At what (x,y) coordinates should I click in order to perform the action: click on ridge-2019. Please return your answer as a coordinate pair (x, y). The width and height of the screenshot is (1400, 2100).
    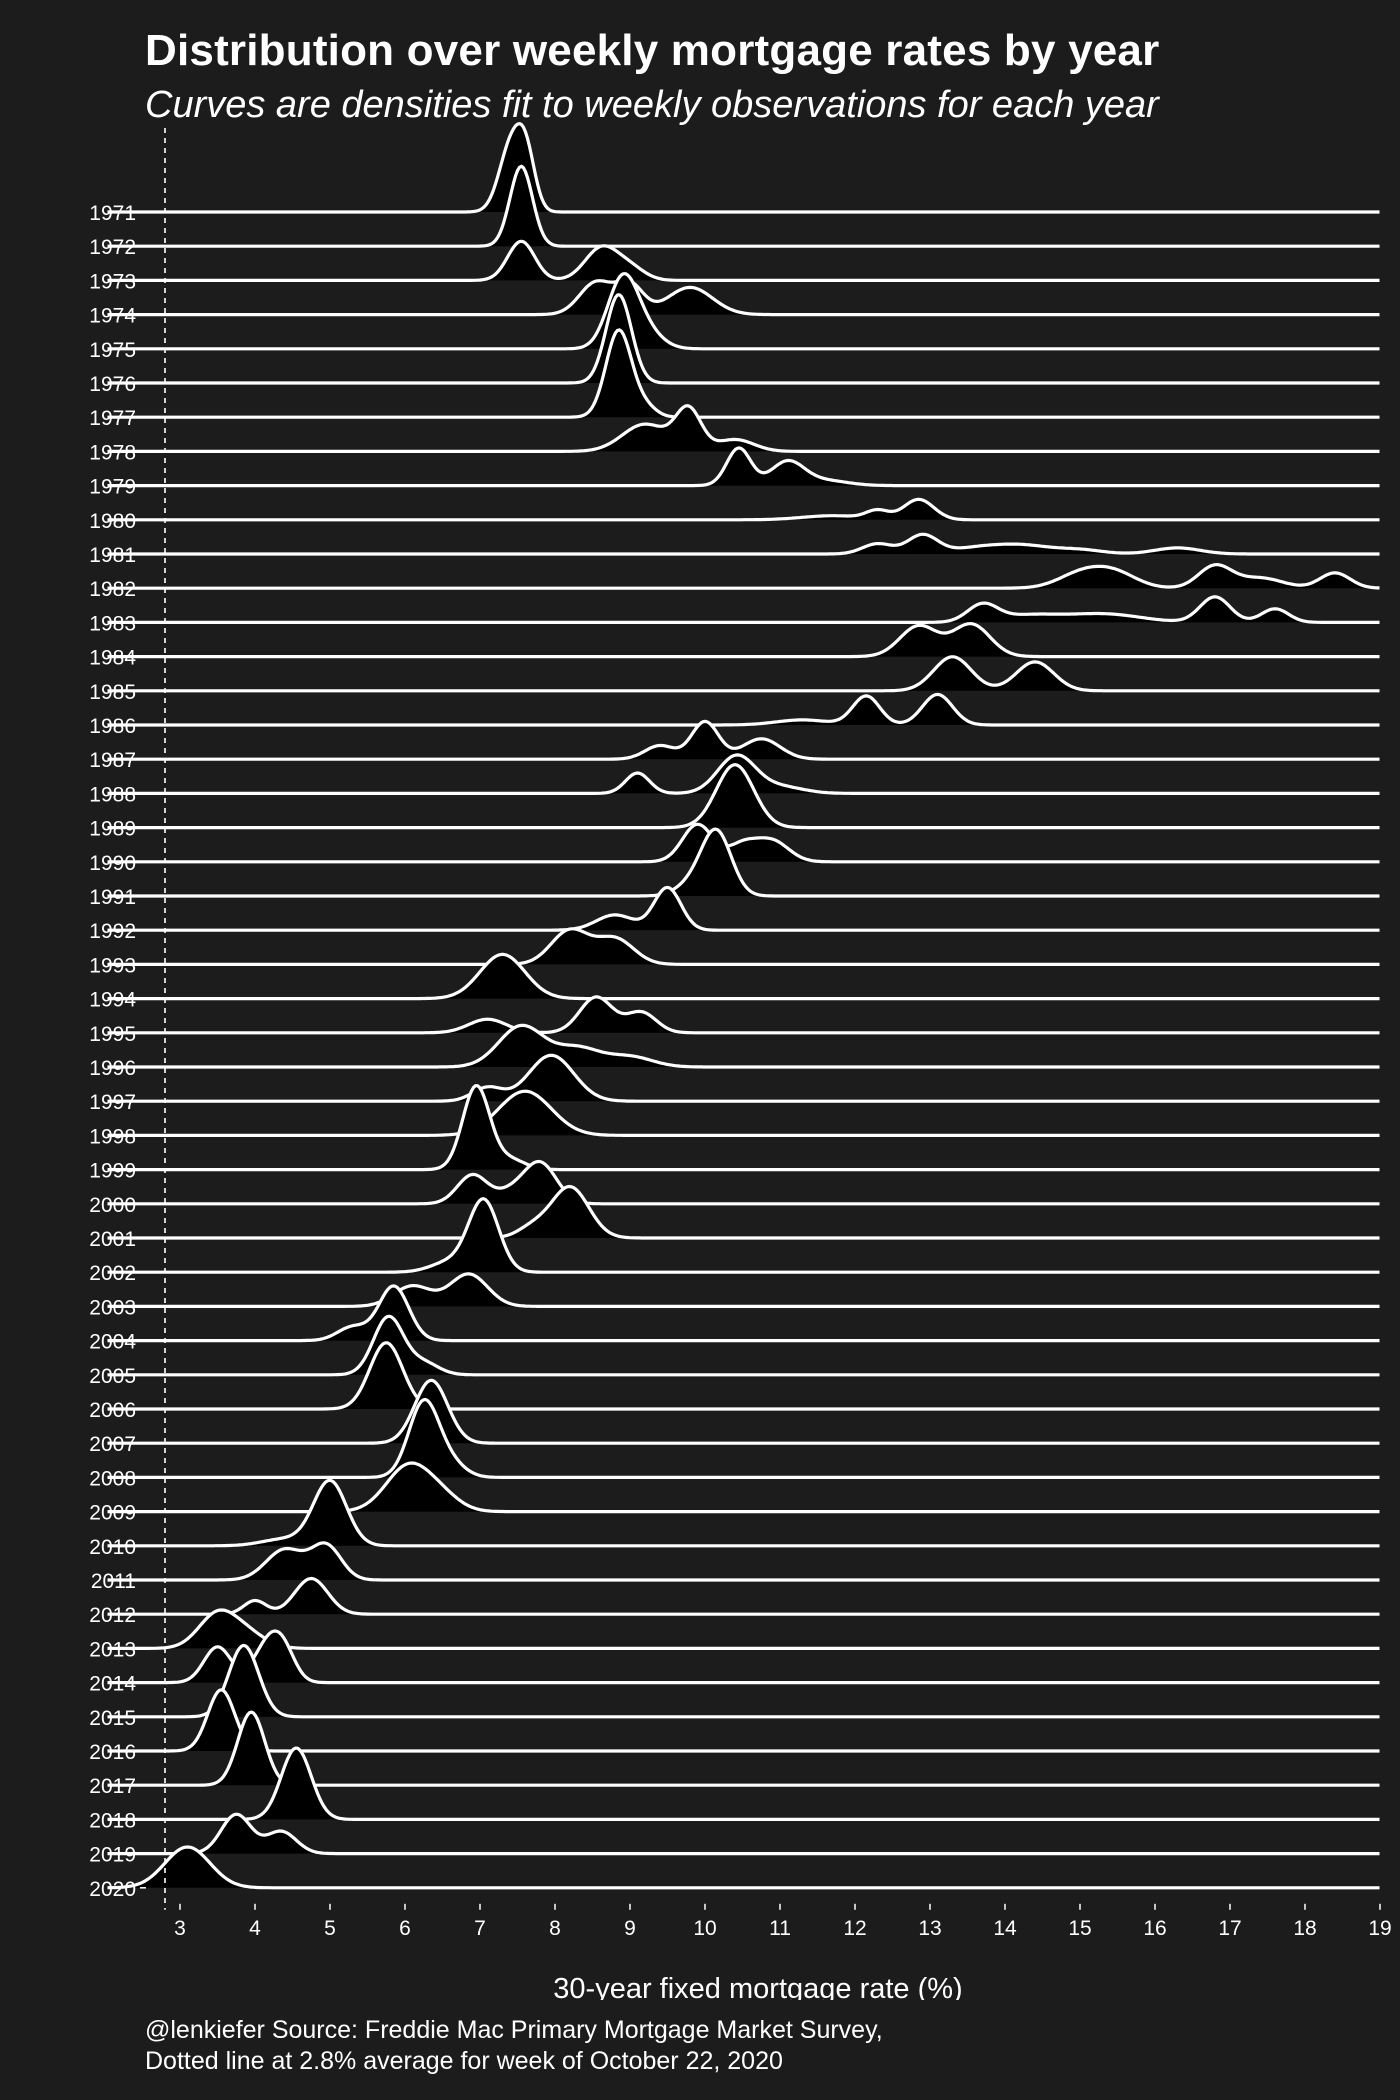
    Looking at the image, I should click on (743, 1834).